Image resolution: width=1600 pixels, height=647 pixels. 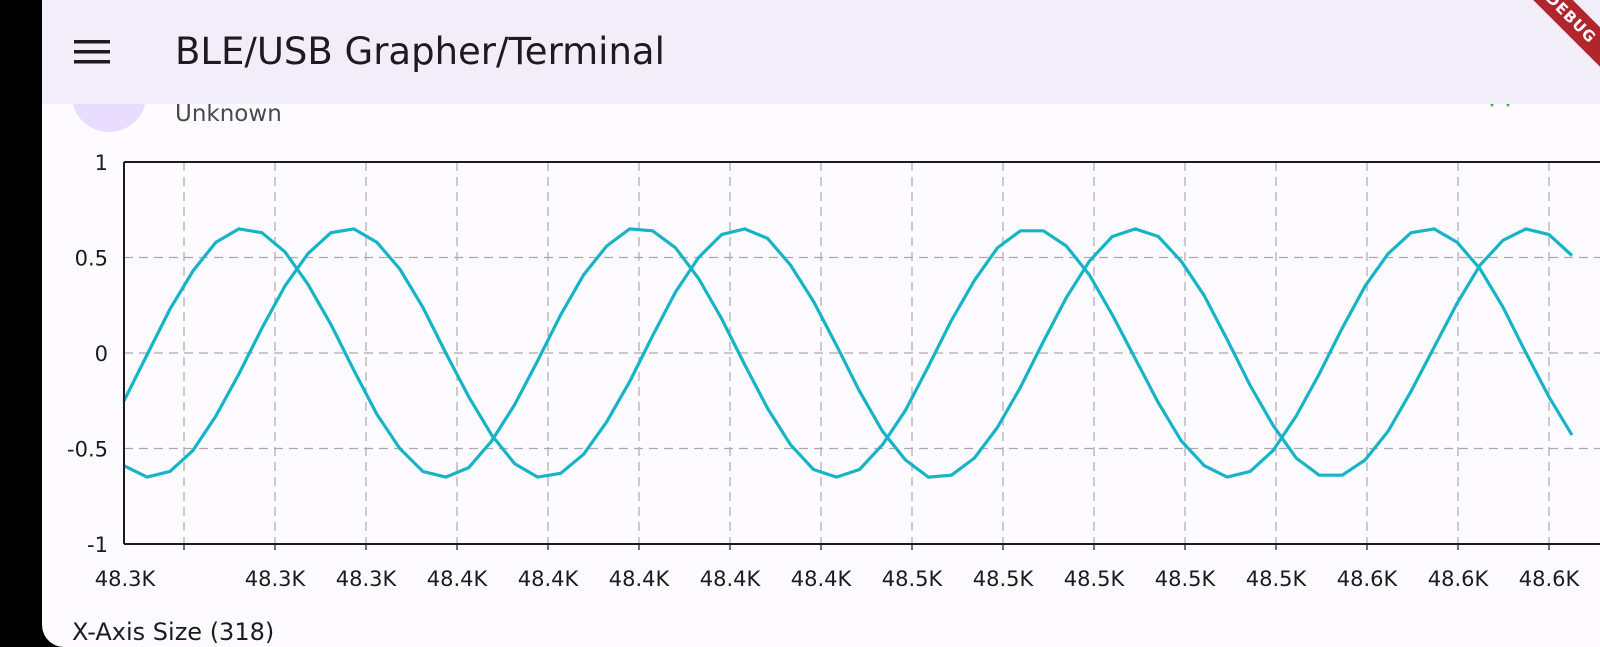 What do you see at coordinates (1554, 40) in the screenshot?
I see `debug-banner: DEBUG` at bounding box center [1554, 40].